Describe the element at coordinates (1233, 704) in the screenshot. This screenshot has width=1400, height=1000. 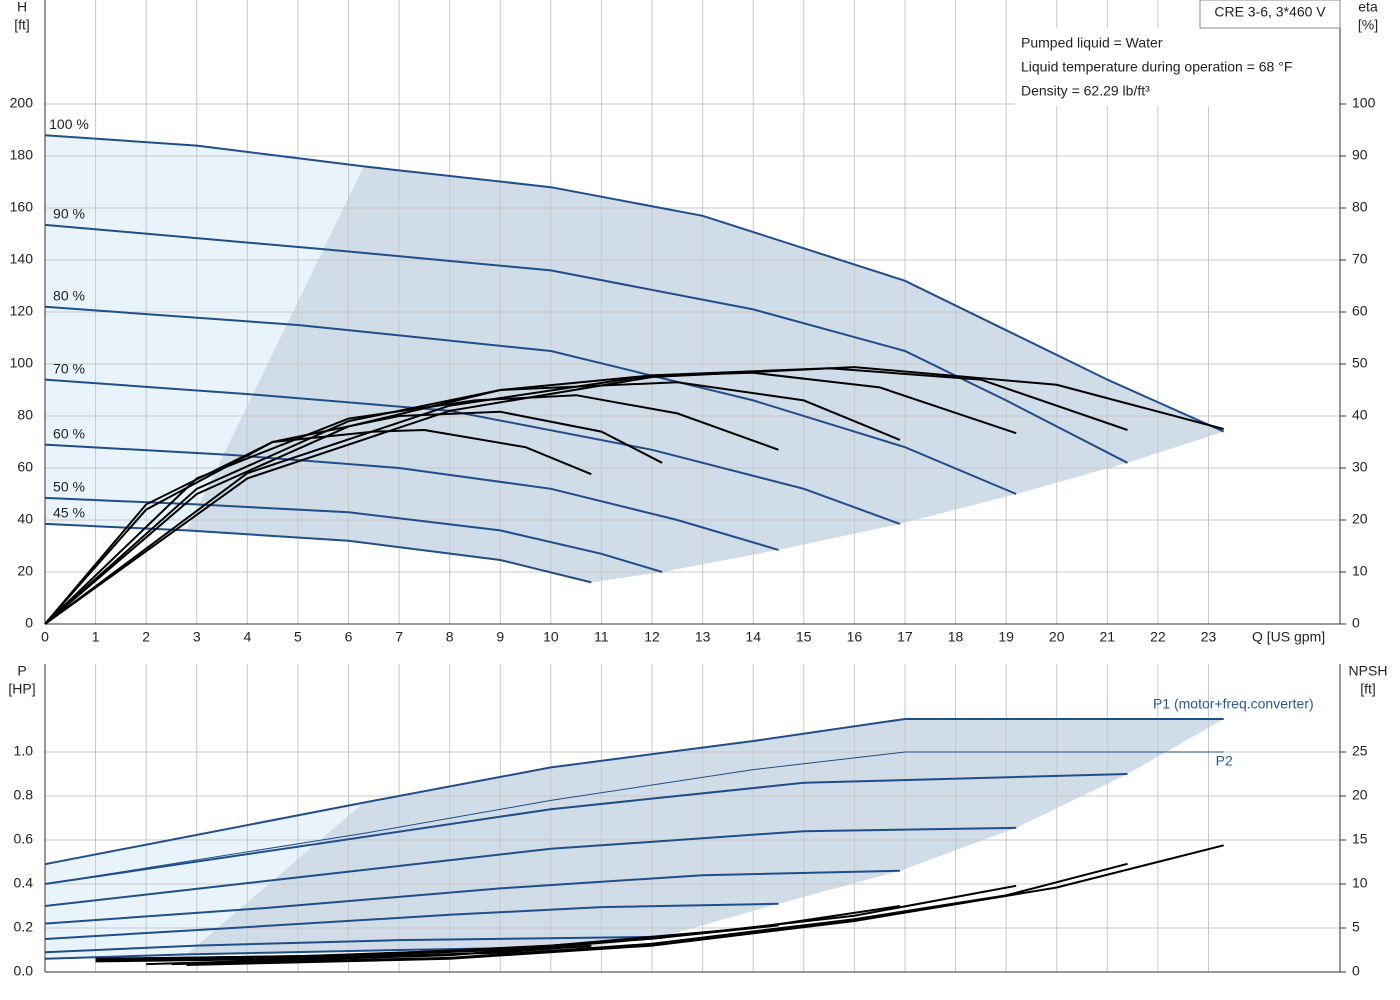
I see `legend-label: P1 (motor+freq.converter)` at that location.